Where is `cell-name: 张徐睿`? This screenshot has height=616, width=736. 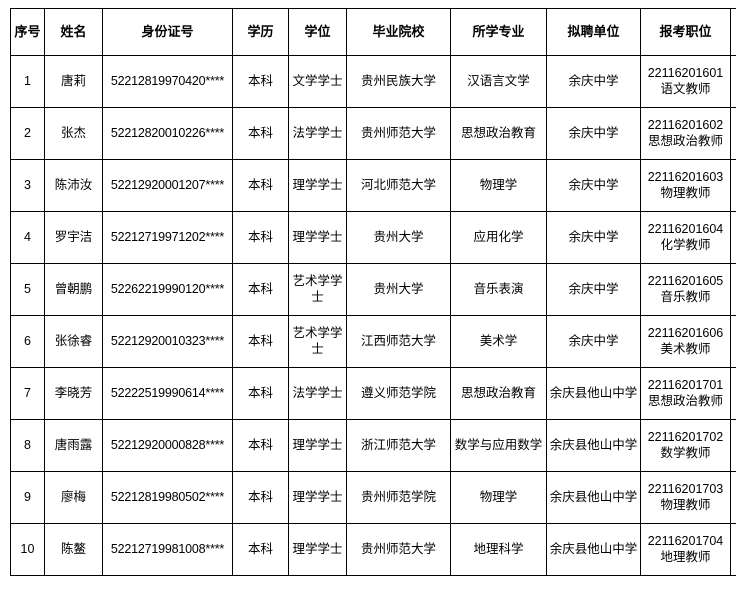
cell-name: 张徐睿 is located at coordinates (73, 341).